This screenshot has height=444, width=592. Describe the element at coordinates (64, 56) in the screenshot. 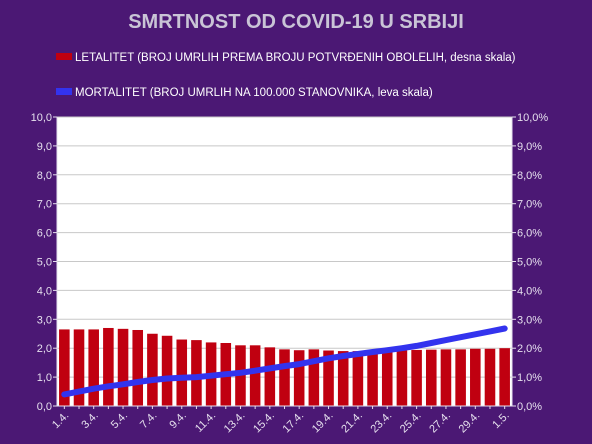

I see `legend-swatch-letalitet` at that location.